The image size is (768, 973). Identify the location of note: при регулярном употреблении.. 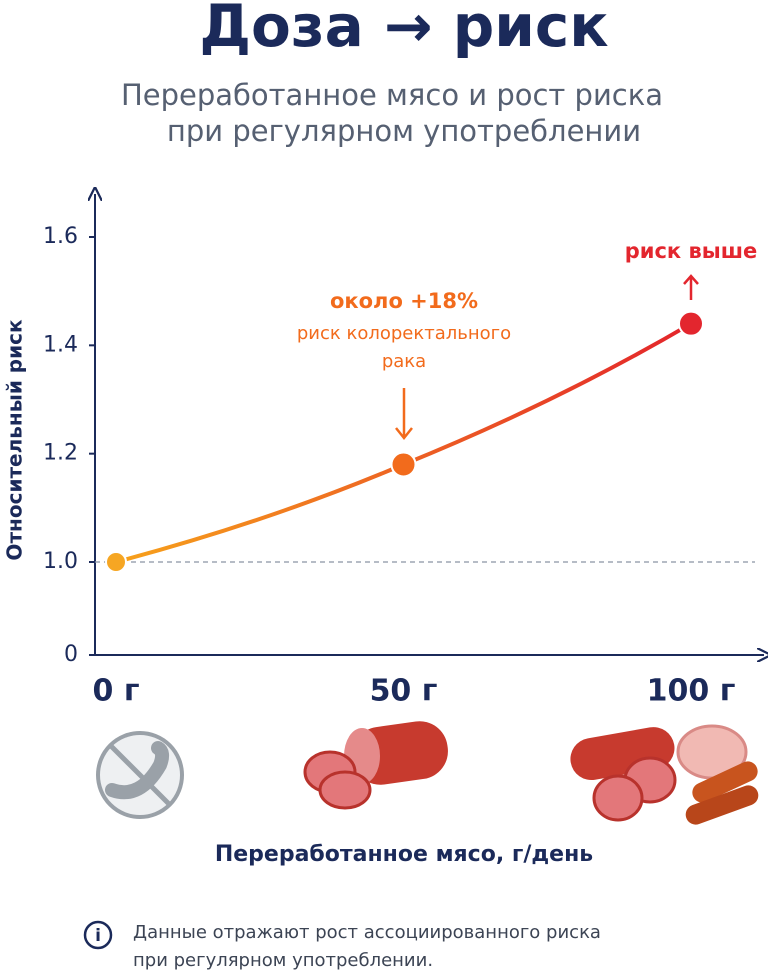
(283, 960).